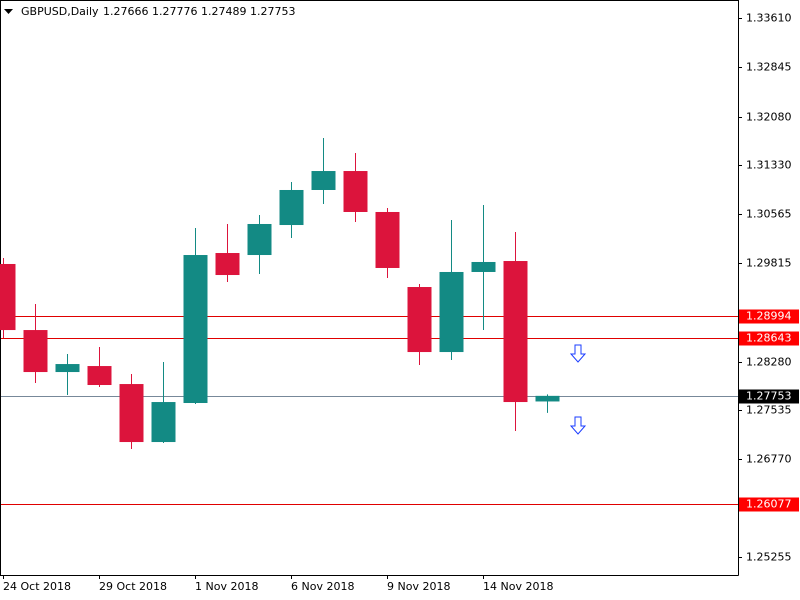 The width and height of the screenshot is (800, 600). Describe the element at coordinates (769, 459) in the screenshot. I see `y-tick-label: 1.26770` at that location.